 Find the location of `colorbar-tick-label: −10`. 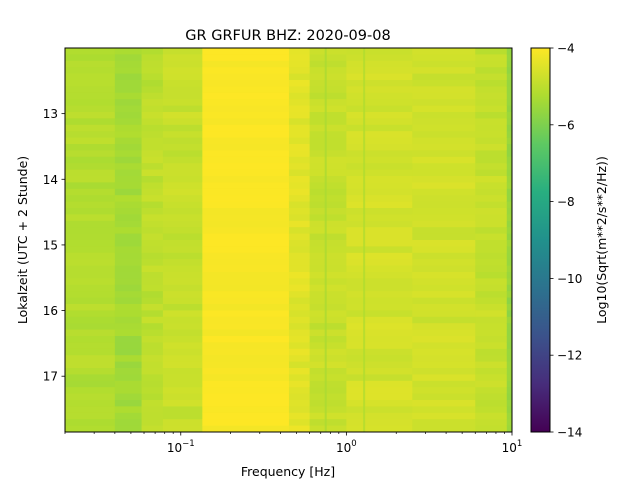

colorbar-tick-label: −10 is located at coordinates (569, 279).